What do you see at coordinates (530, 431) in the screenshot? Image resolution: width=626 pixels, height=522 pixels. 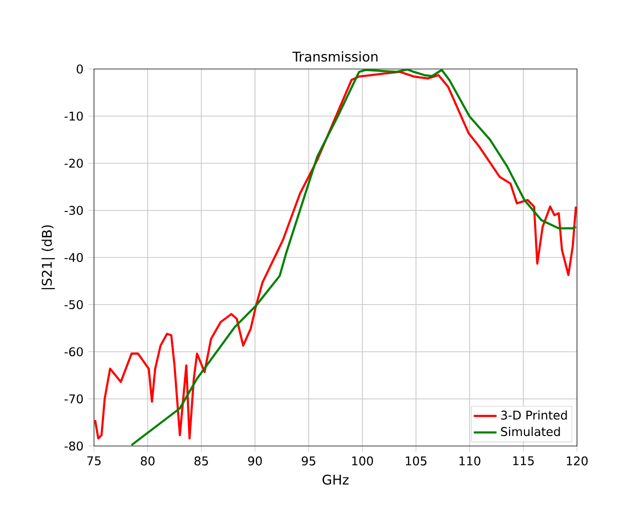 I see `legend-label: Simulated` at bounding box center [530, 431].